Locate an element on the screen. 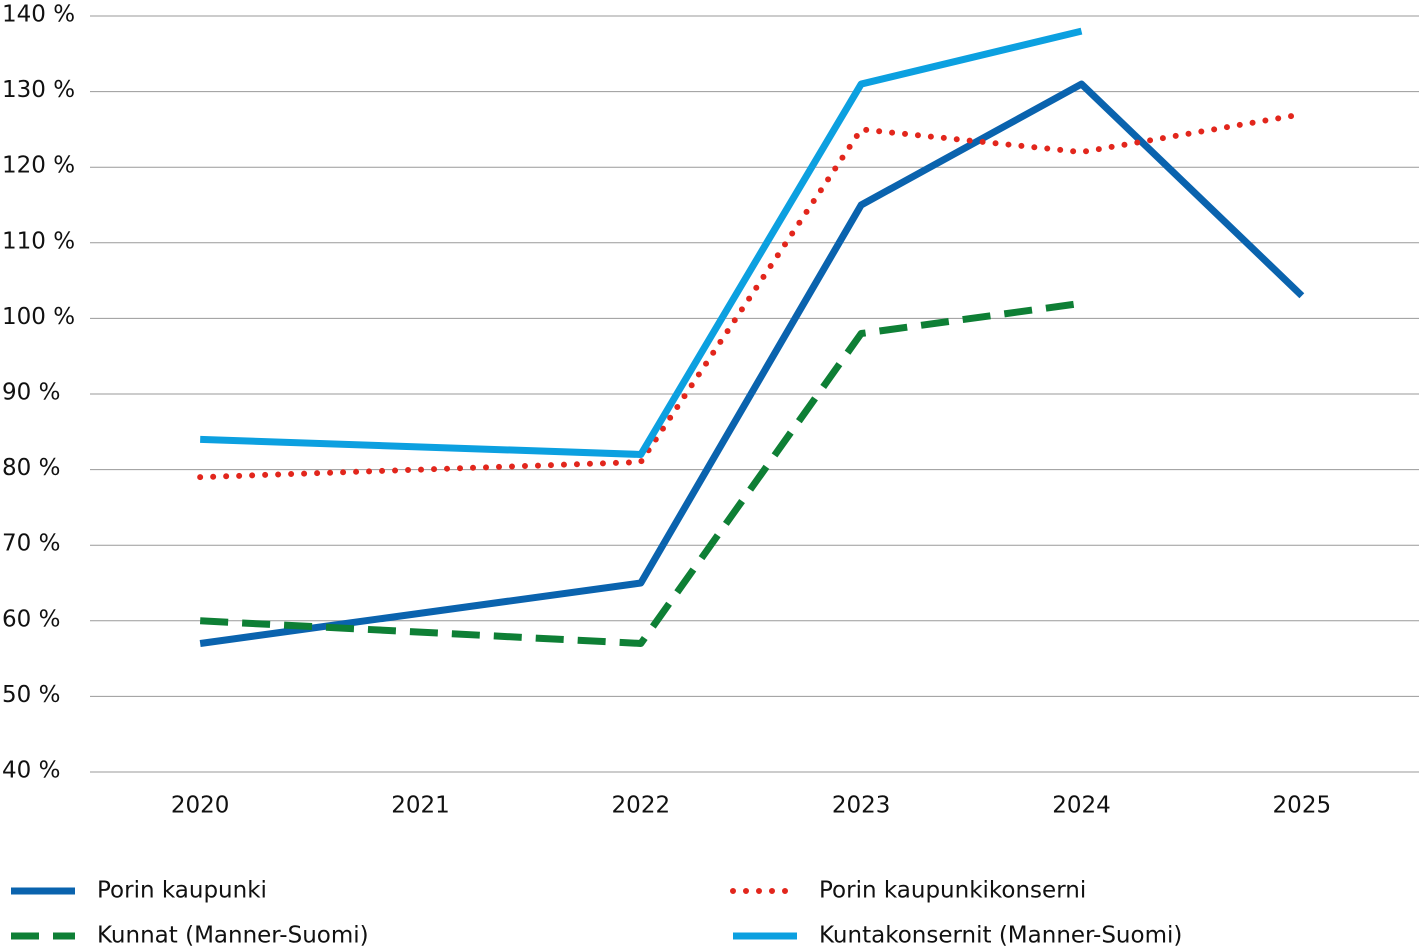 The width and height of the screenshot is (1419, 952). y-tick-label: 70 % is located at coordinates (31, 544).